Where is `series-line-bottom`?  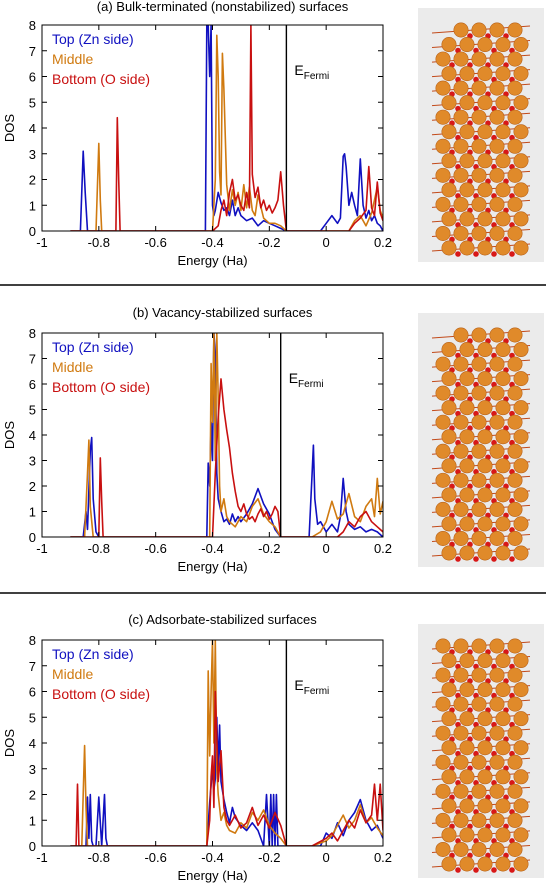 series-line-bottom is located at coordinates (226, 768).